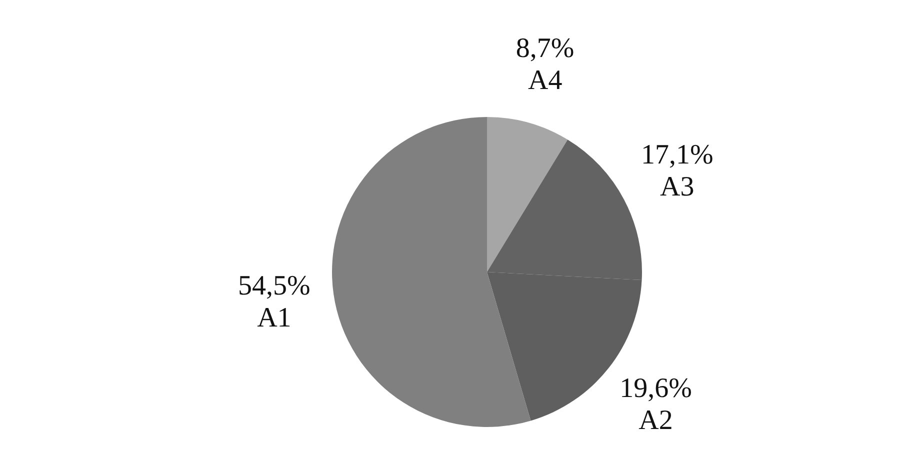  What do you see at coordinates (655, 420) in the screenshot?
I see `slice-label: A2` at bounding box center [655, 420].